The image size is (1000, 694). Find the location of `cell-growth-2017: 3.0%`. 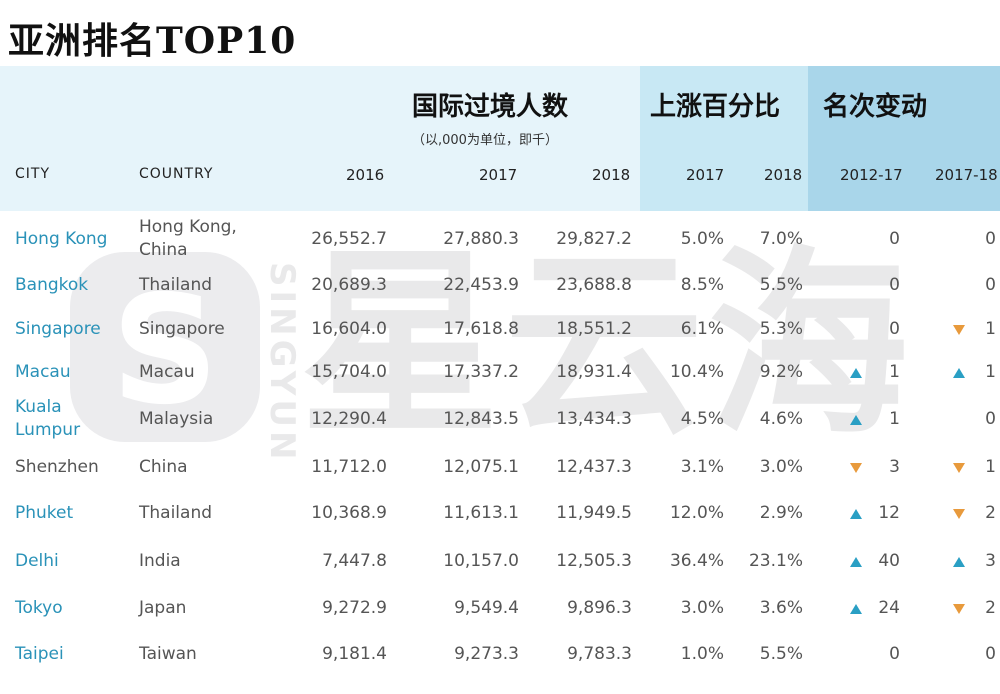

cell-growth-2017: 3.0% is located at coordinates (702, 608).